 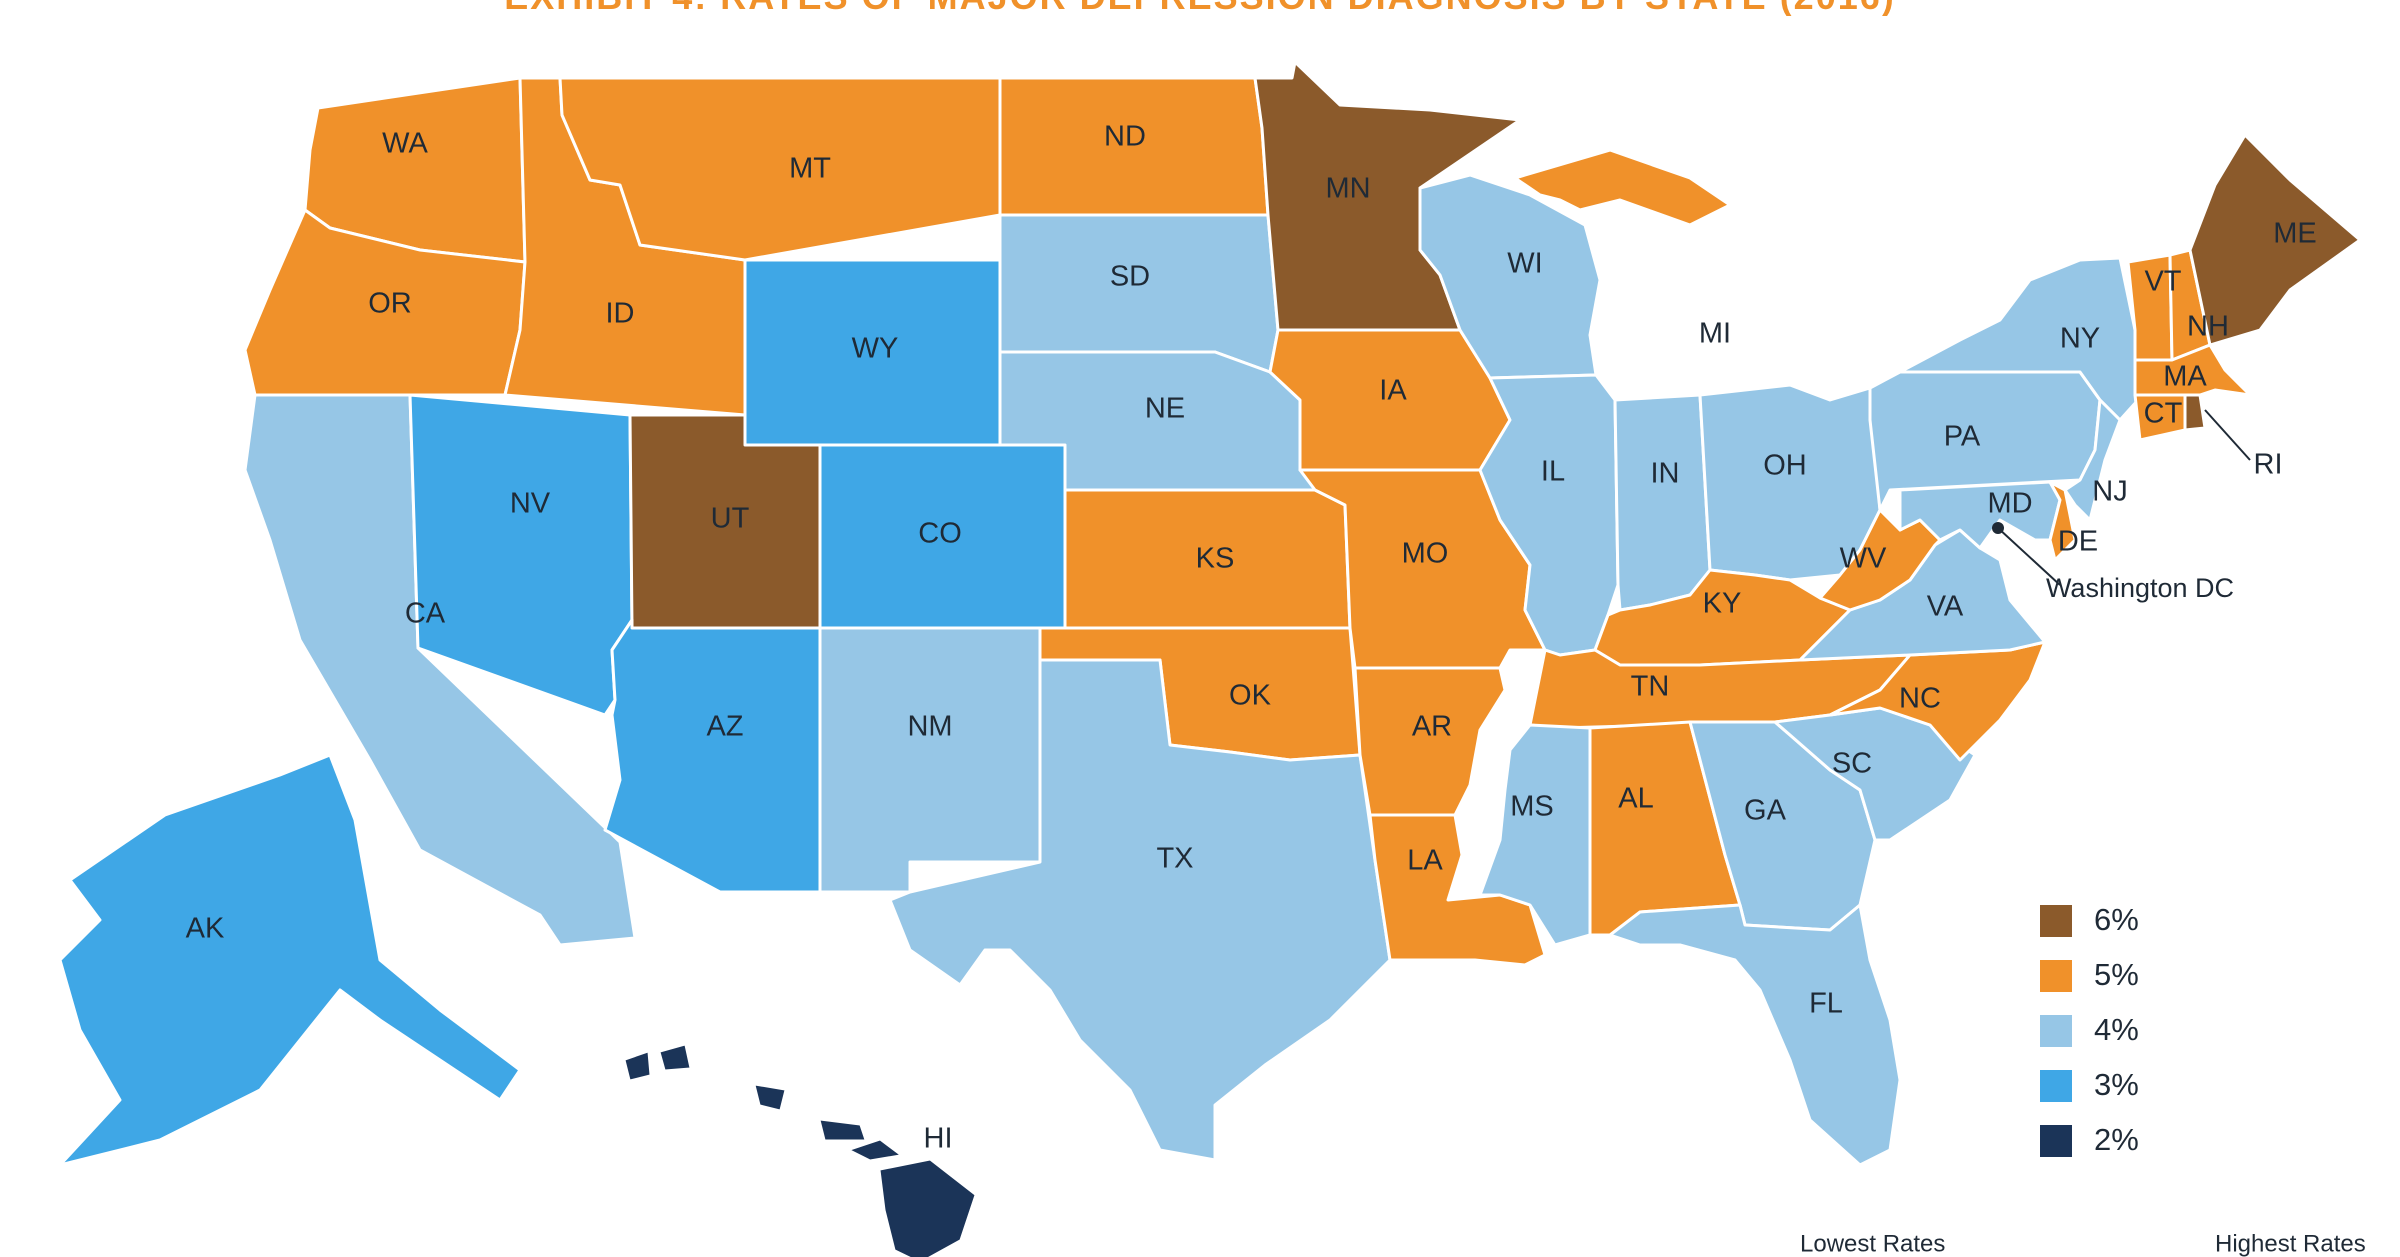 What do you see at coordinates (1457, 890) in the screenshot?
I see `state-la` at bounding box center [1457, 890].